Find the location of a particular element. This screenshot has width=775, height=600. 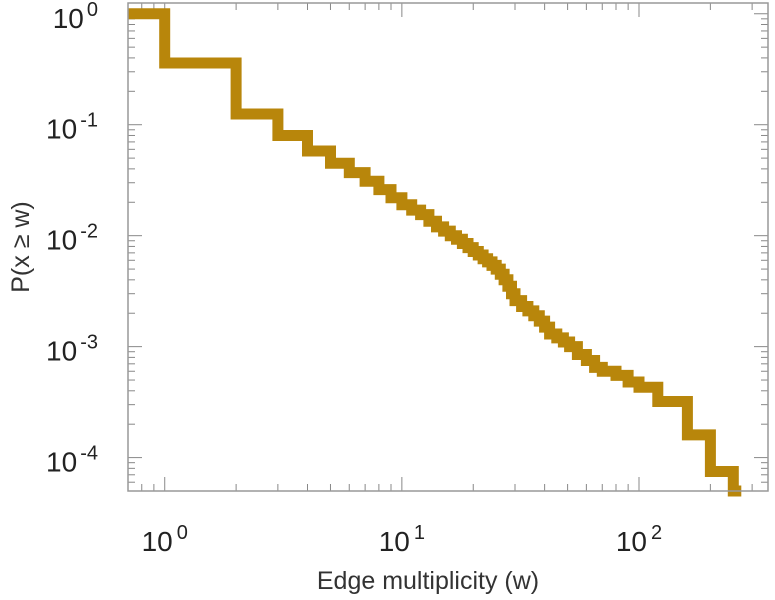

x-tick-label-1: 10 1 is located at coordinates (402, 539).